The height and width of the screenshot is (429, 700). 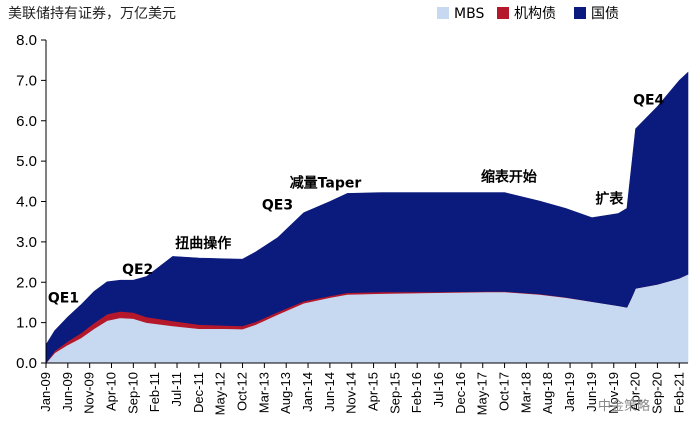 I want to click on x-tick-label: Jan-09, so click(x=45, y=392).